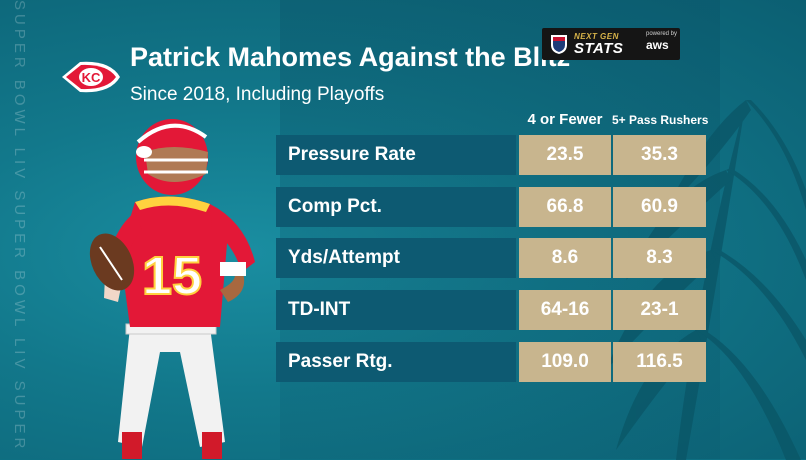  Describe the element at coordinates (396, 310) in the screenshot. I see `stat-label: TD-INT` at that location.